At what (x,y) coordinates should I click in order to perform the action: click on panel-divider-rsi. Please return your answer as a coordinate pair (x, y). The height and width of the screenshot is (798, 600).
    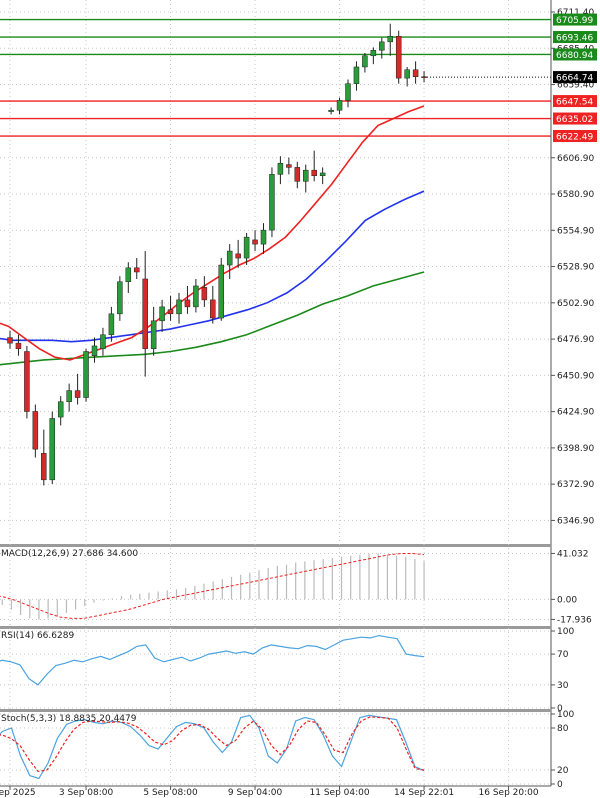
    Looking at the image, I should click on (275, 627).